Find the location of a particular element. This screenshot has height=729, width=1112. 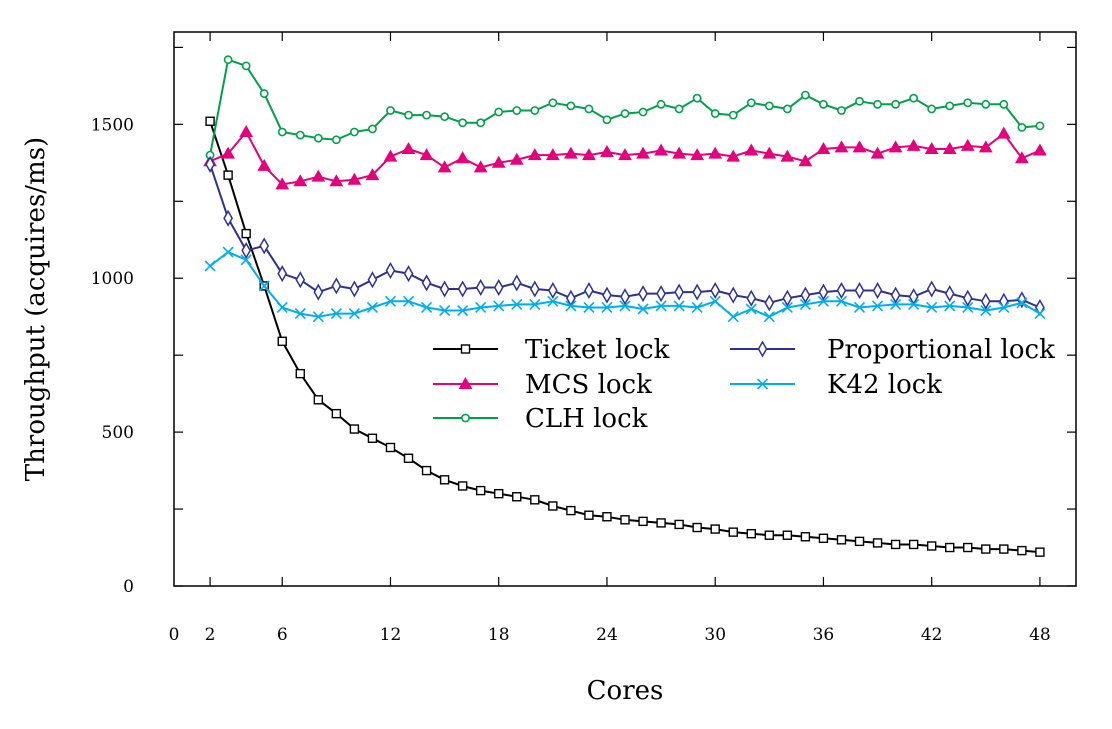

legend-marker is located at coordinates (465, 349).